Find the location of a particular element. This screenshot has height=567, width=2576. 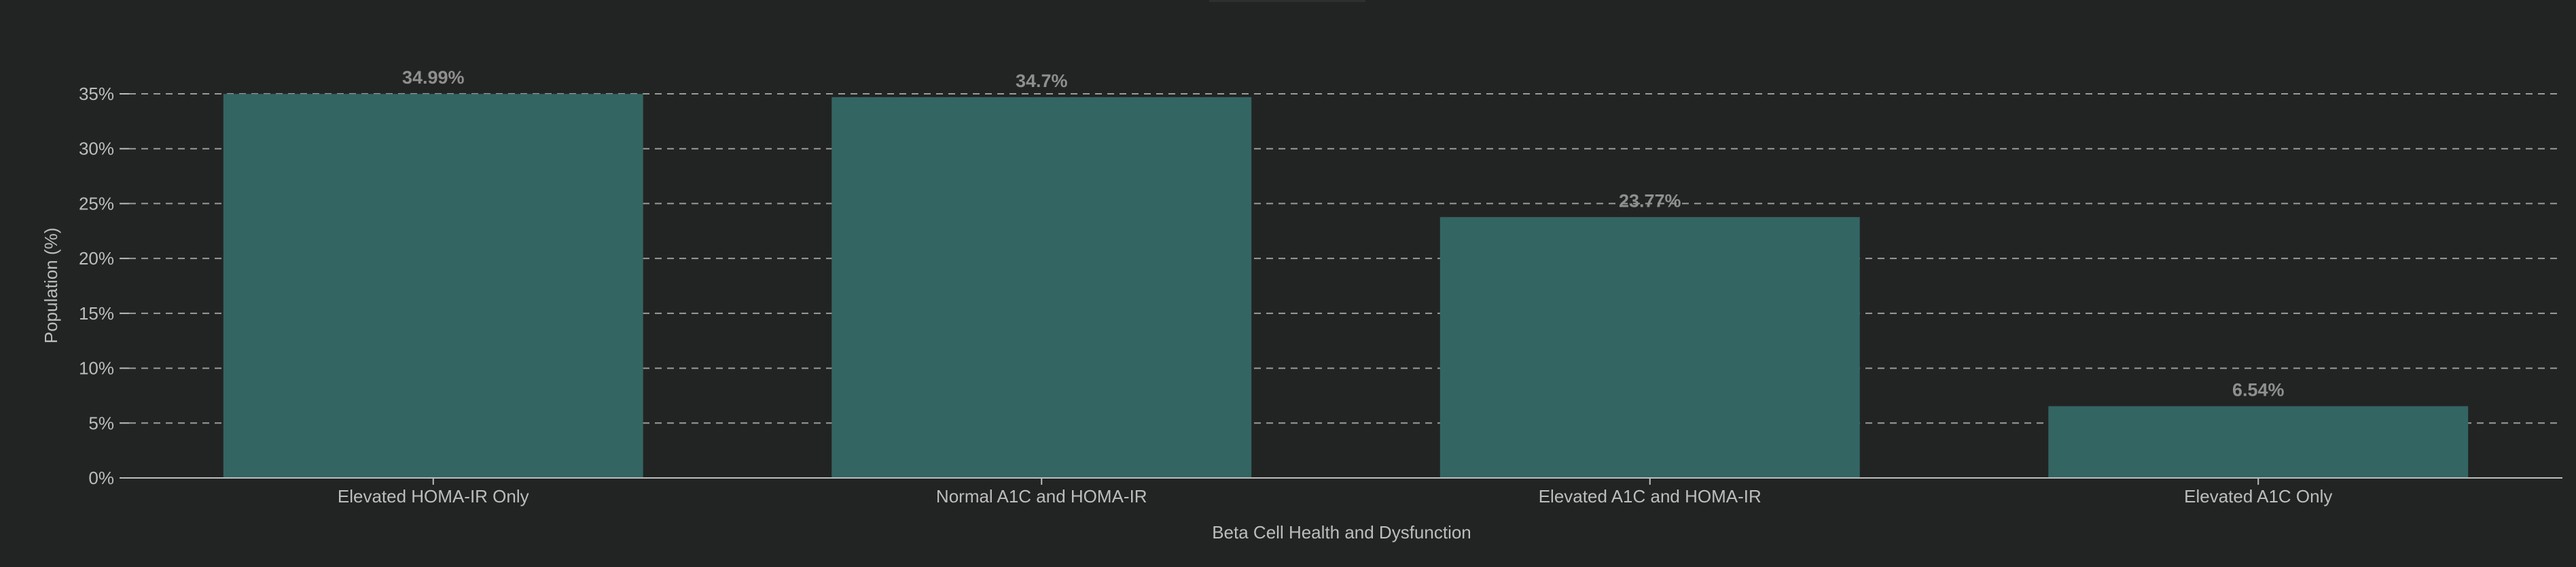

bar-data-label: 23.77% is located at coordinates (1650, 200).